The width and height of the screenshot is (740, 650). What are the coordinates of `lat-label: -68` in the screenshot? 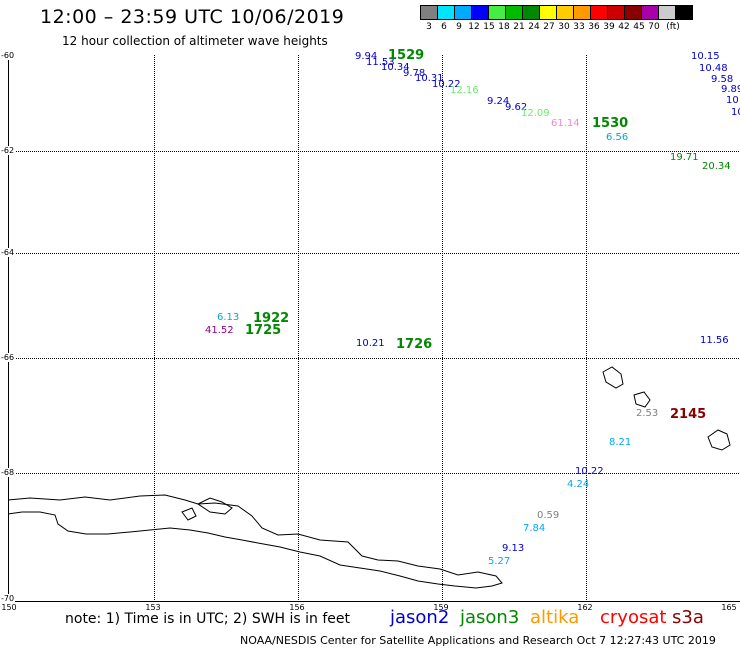 It's located at (8, 472).